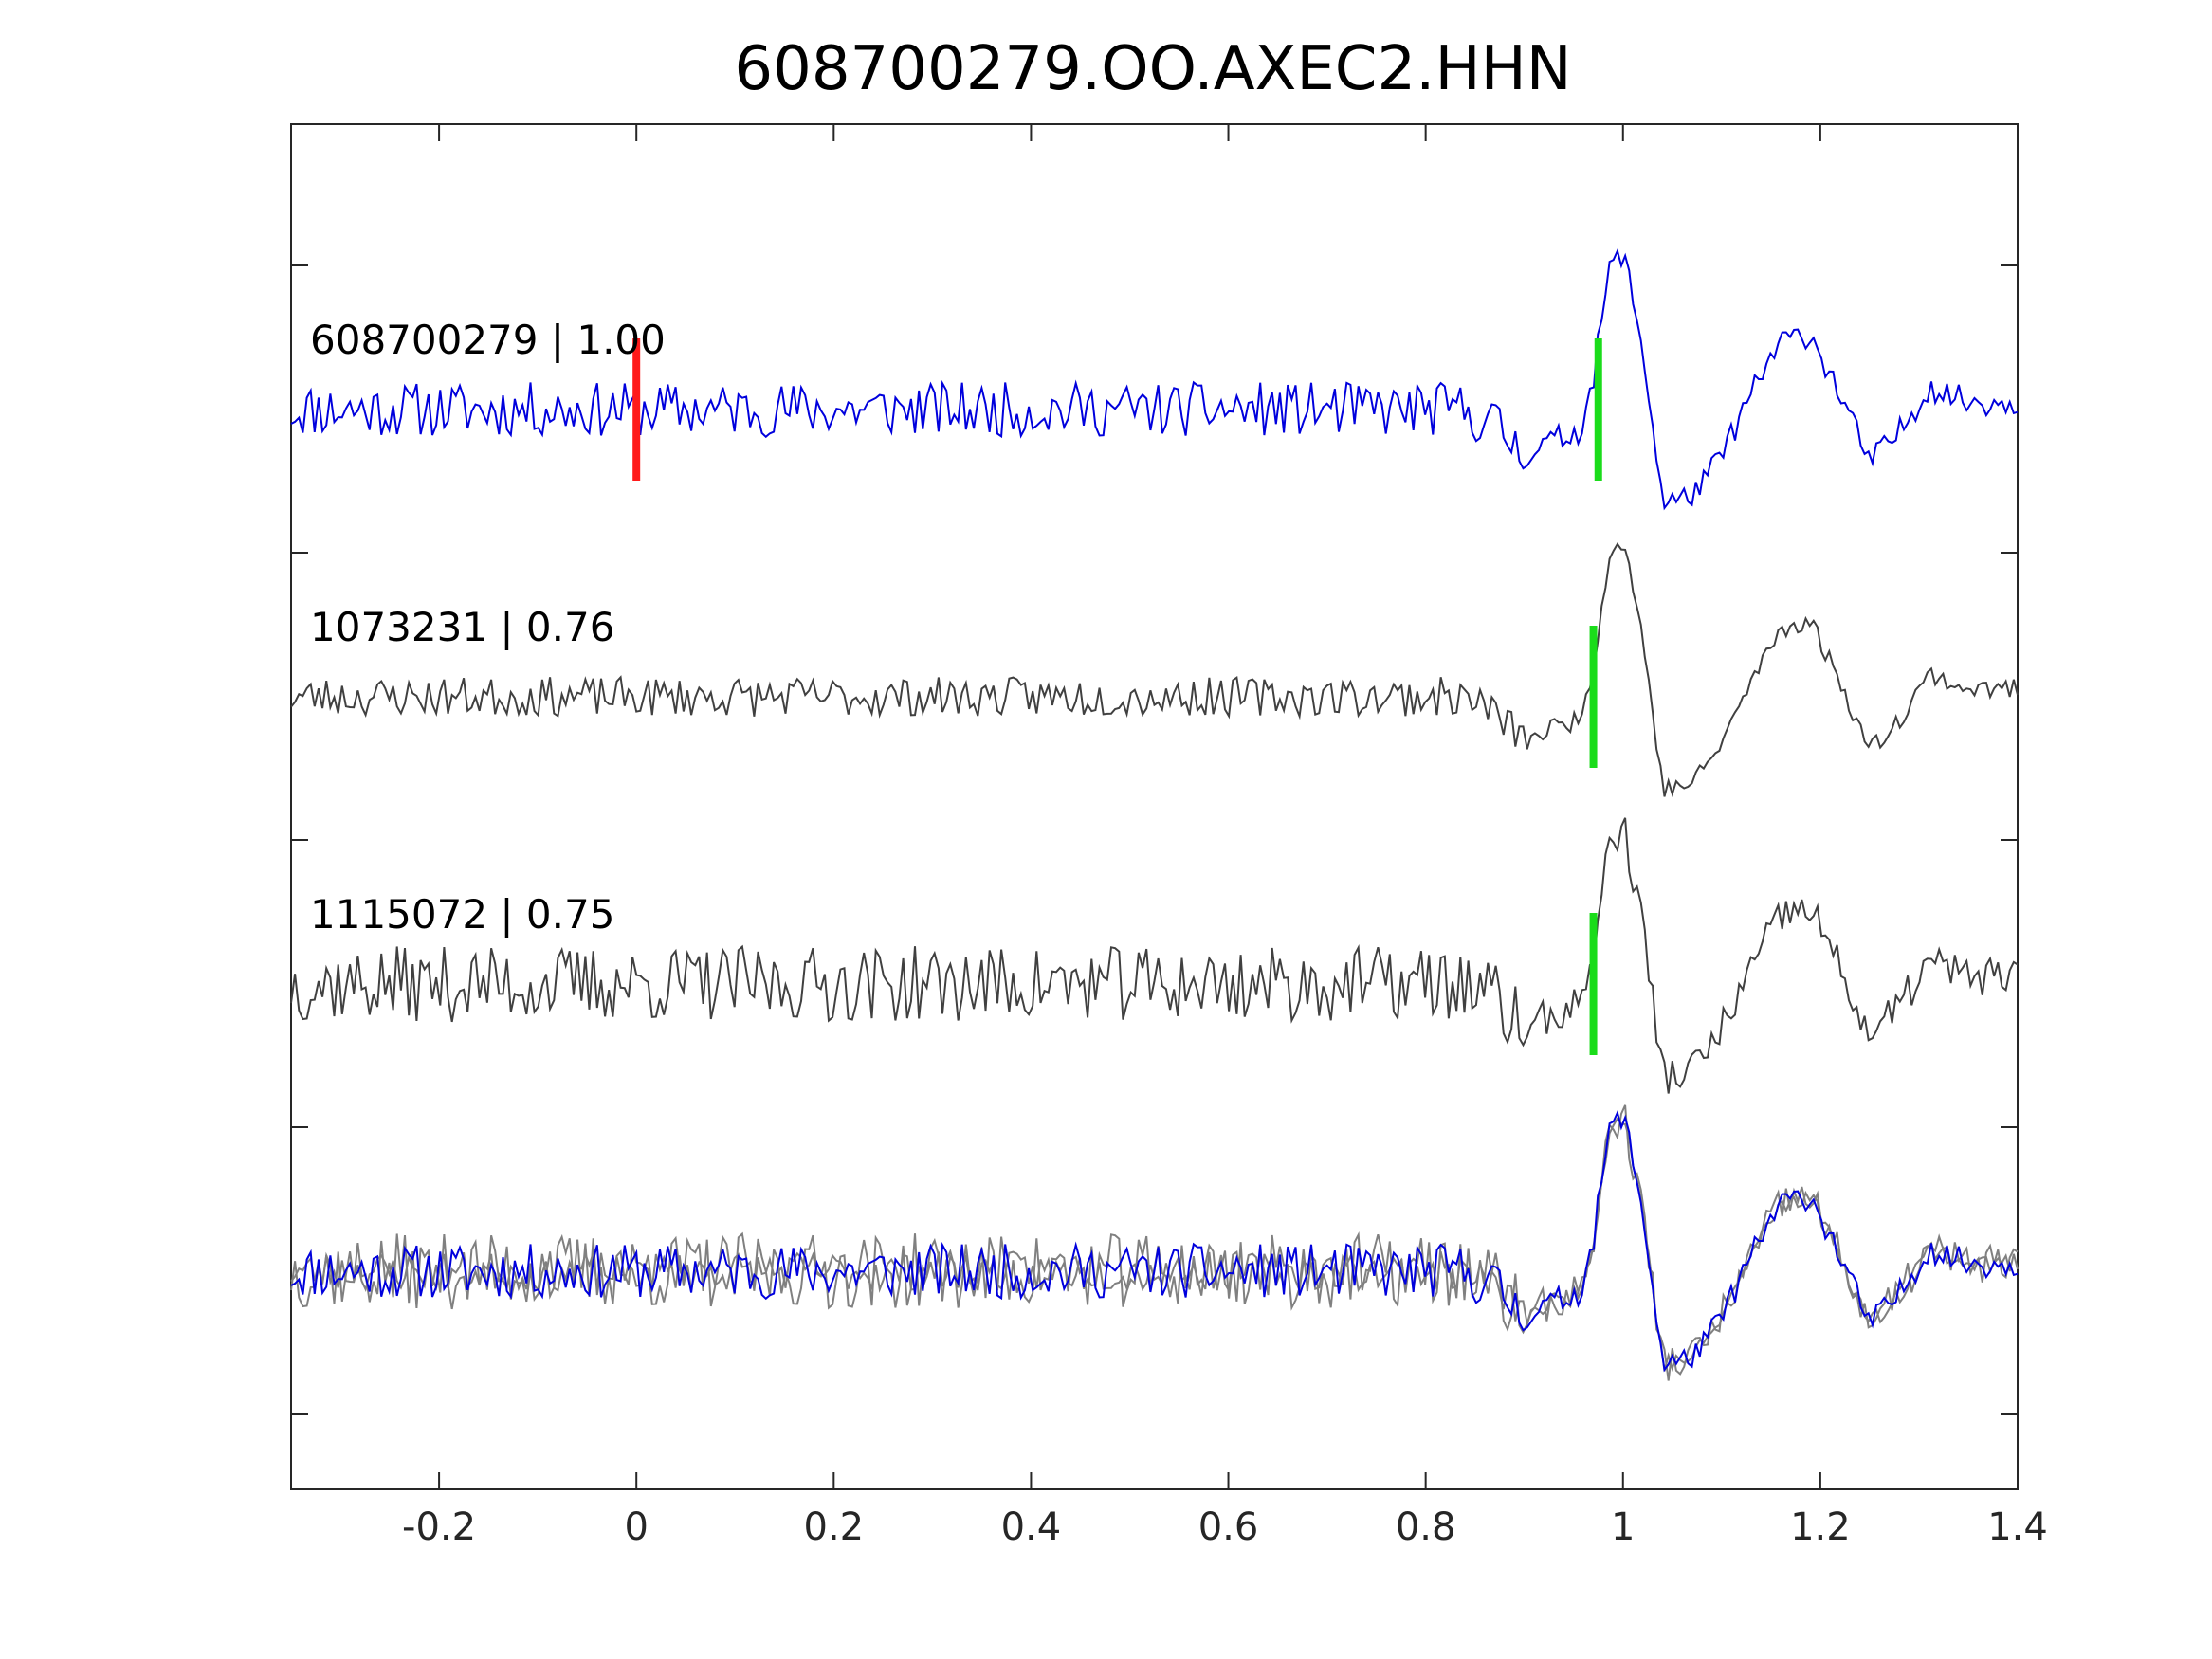 The height and width of the screenshot is (1659, 2212). What do you see at coordinates (462, 627) in the screenshot?
I see `trace-label-2: 1073231 | 0.76` at bounding box center [462, 627].